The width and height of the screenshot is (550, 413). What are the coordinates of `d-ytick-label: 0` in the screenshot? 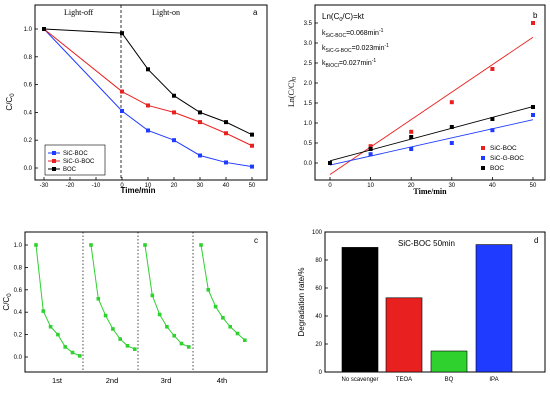 It's located at (321, 373).